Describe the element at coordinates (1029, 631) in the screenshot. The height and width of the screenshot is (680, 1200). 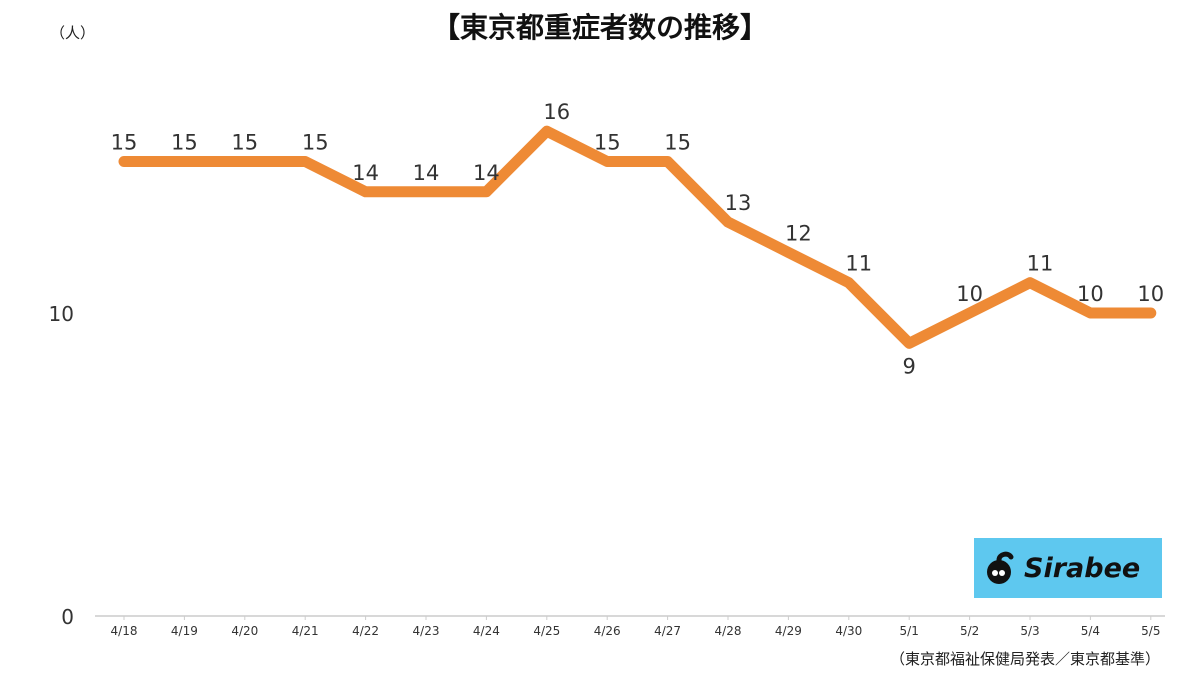
I see `x-tick-label: 5/3` at that location.